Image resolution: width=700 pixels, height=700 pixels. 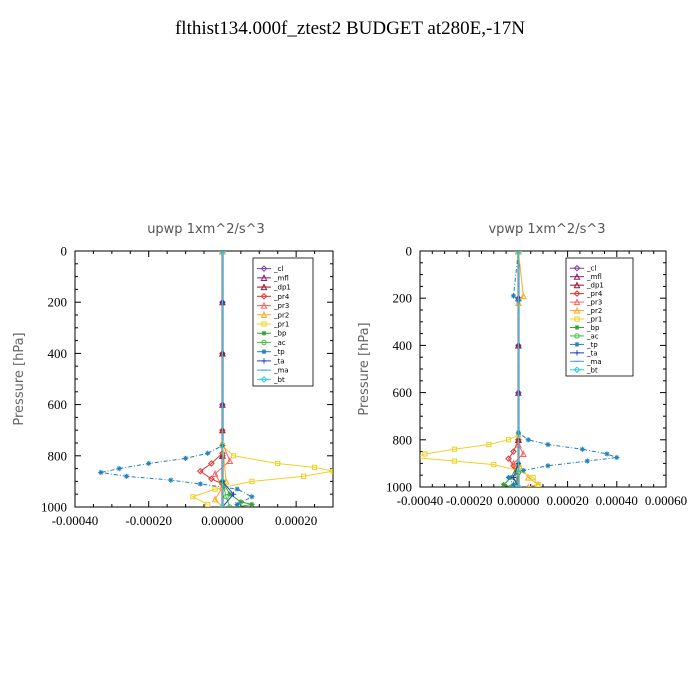 What do you see at coordinates (594, 277) in the screenshot?
I see `legend-label: _mfl` at bounding box center [594, 277].